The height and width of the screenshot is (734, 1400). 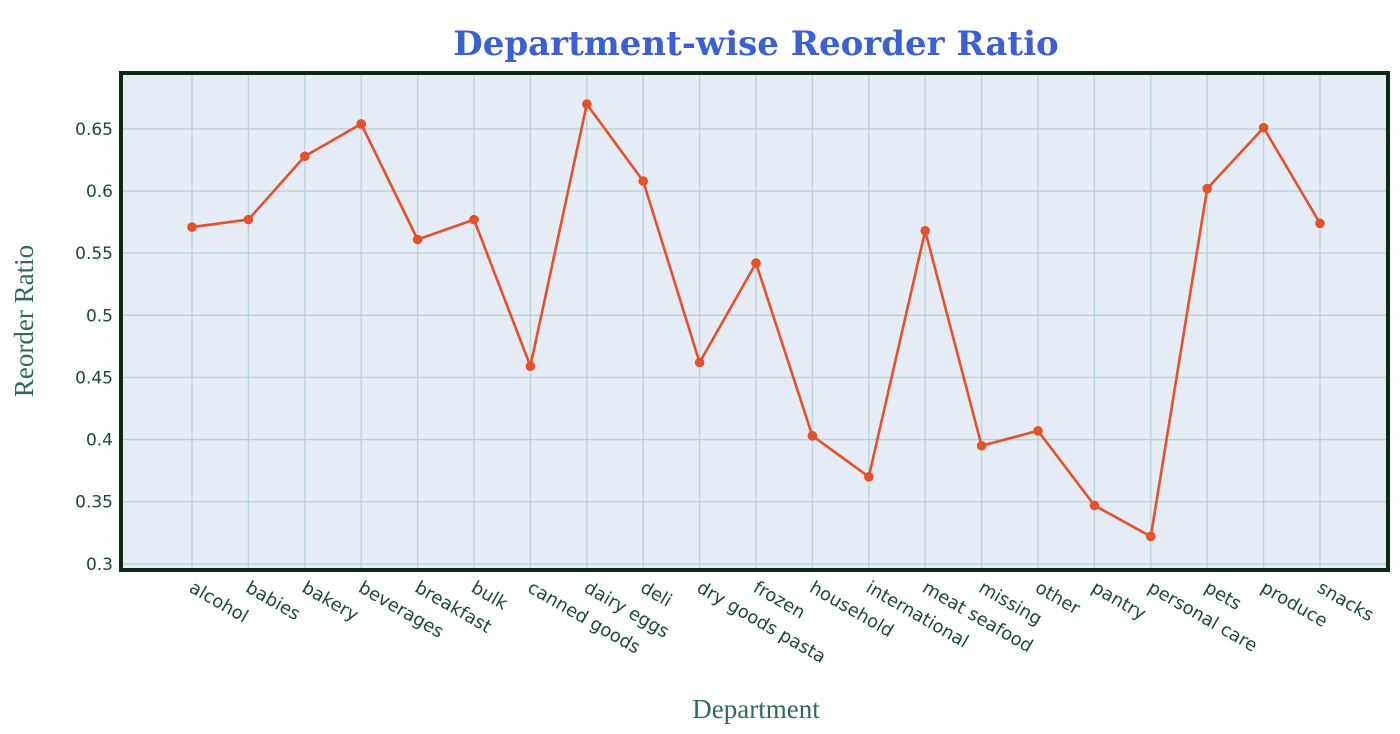 What do you see at coordinates (99, 192) in the screenshot?
I see `y-tick-label: 0.6` at bounding box center [99, 192].